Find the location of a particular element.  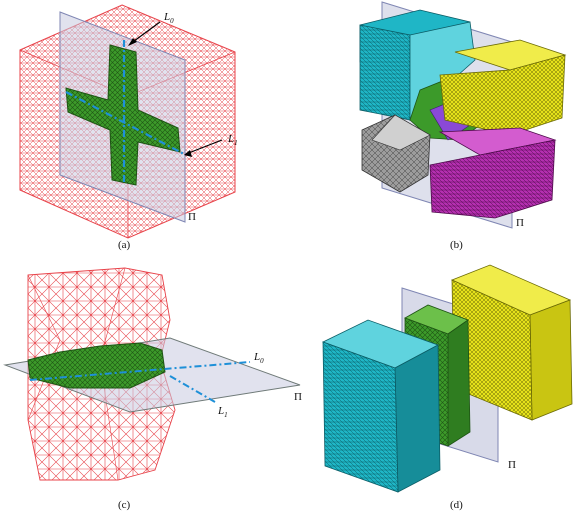

gray-block is located at coordinates (396, 153).